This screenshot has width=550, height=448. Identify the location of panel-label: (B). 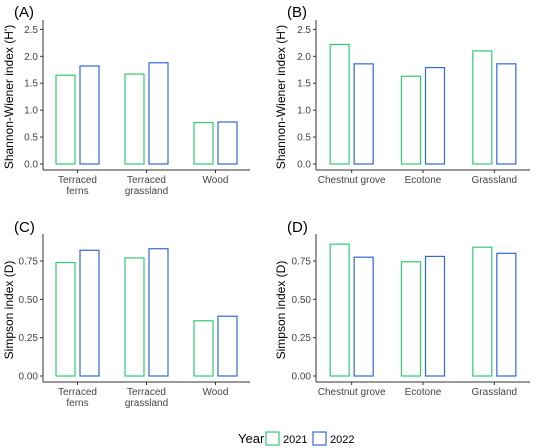
(297, 12).